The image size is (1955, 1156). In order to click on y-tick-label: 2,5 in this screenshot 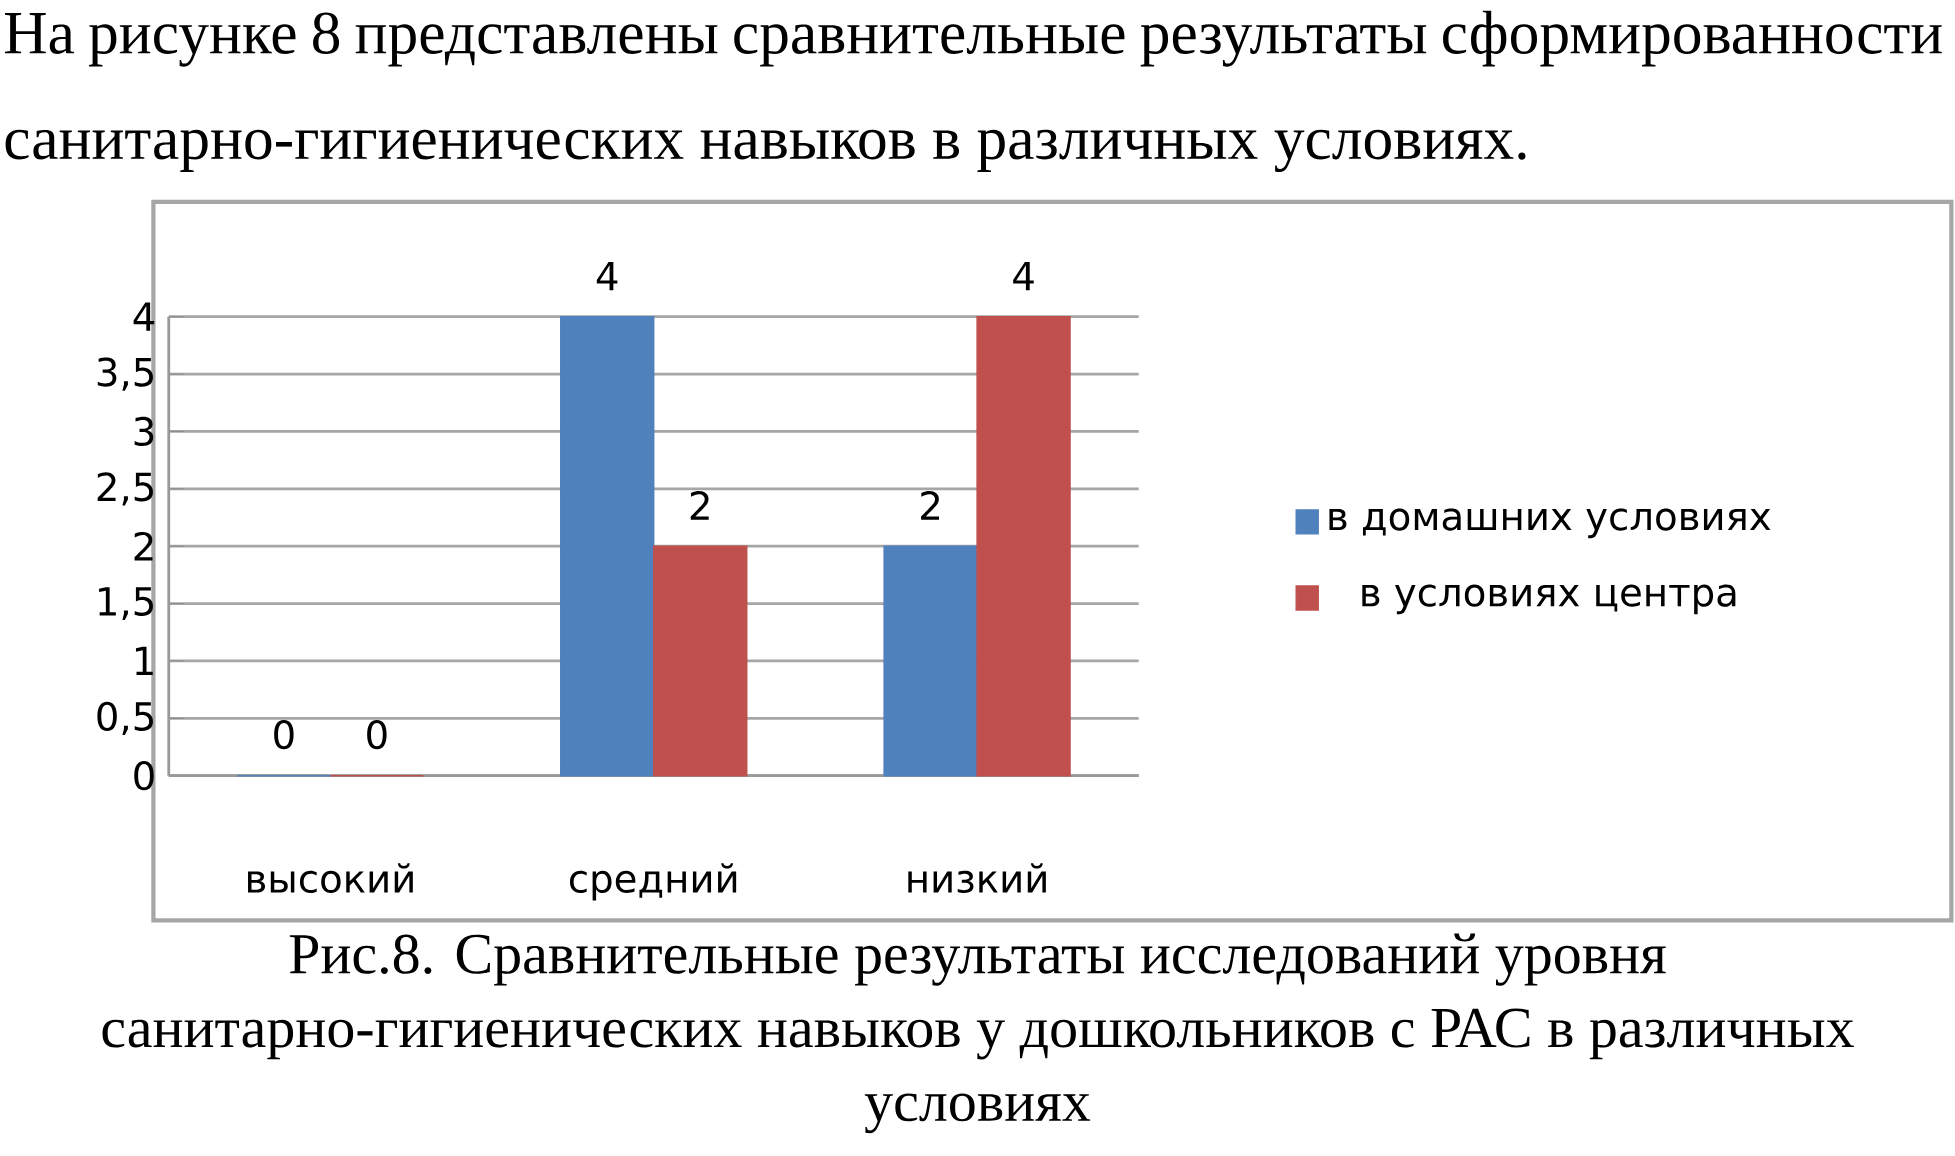, I will do `click(125, 489)`.